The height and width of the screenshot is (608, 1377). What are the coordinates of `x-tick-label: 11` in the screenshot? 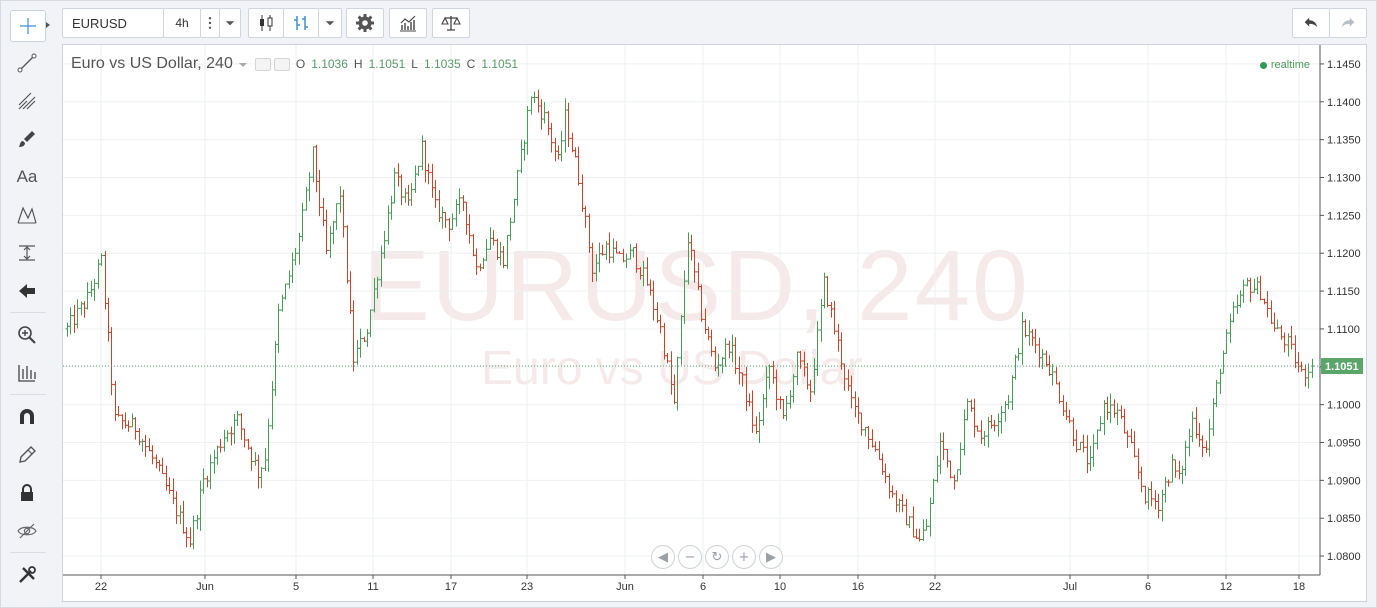 It's located at (372, 587).